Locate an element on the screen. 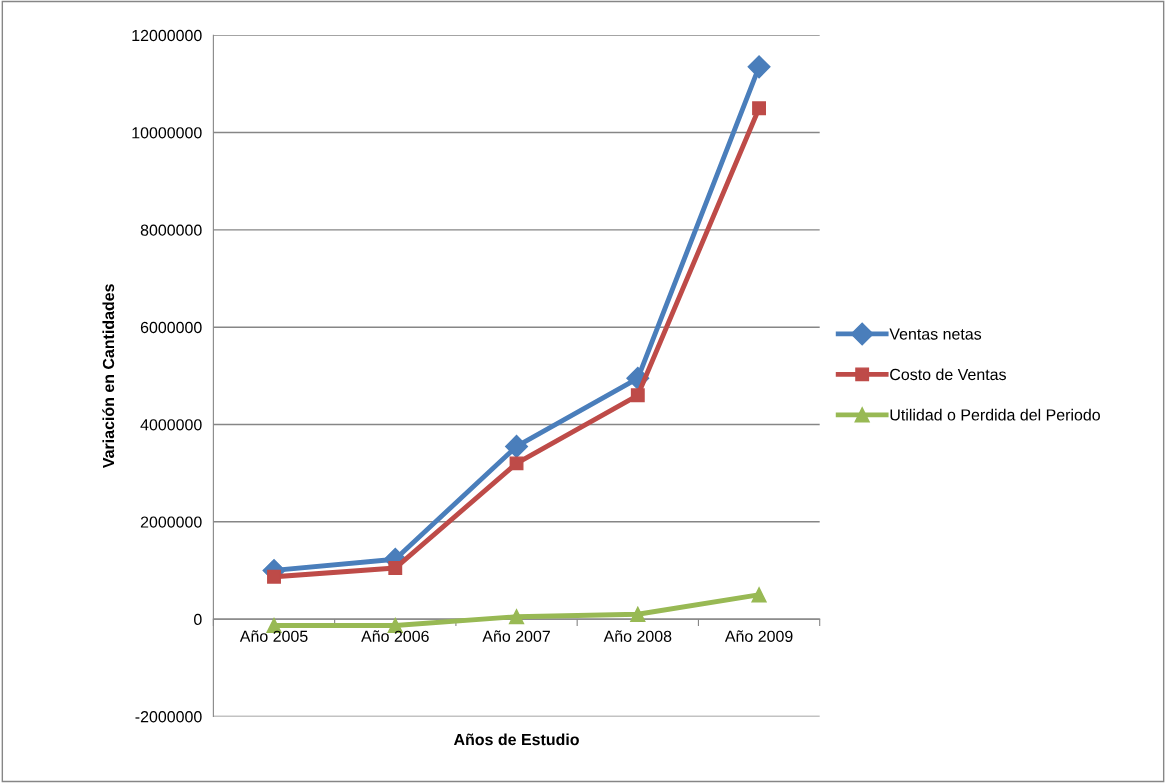 The height and width of the screenshot is (783, 1166). x-tick-label: Año 2008 is located at coordinates (637, 636).